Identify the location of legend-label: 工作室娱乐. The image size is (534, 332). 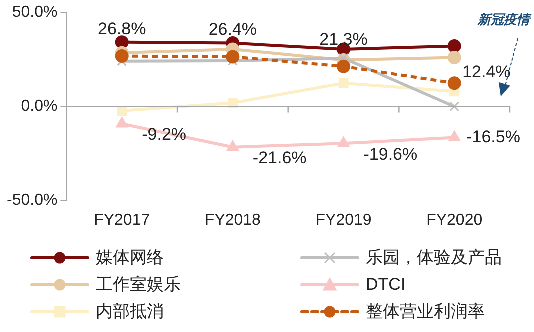
(138, 285).